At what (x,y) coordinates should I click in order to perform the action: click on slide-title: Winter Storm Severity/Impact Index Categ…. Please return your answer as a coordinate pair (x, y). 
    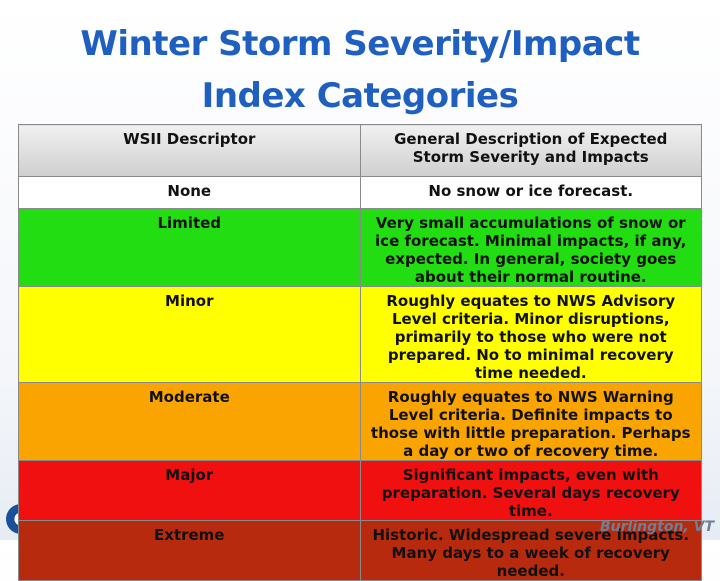
    Looking at the image, I should click on (360, 70).